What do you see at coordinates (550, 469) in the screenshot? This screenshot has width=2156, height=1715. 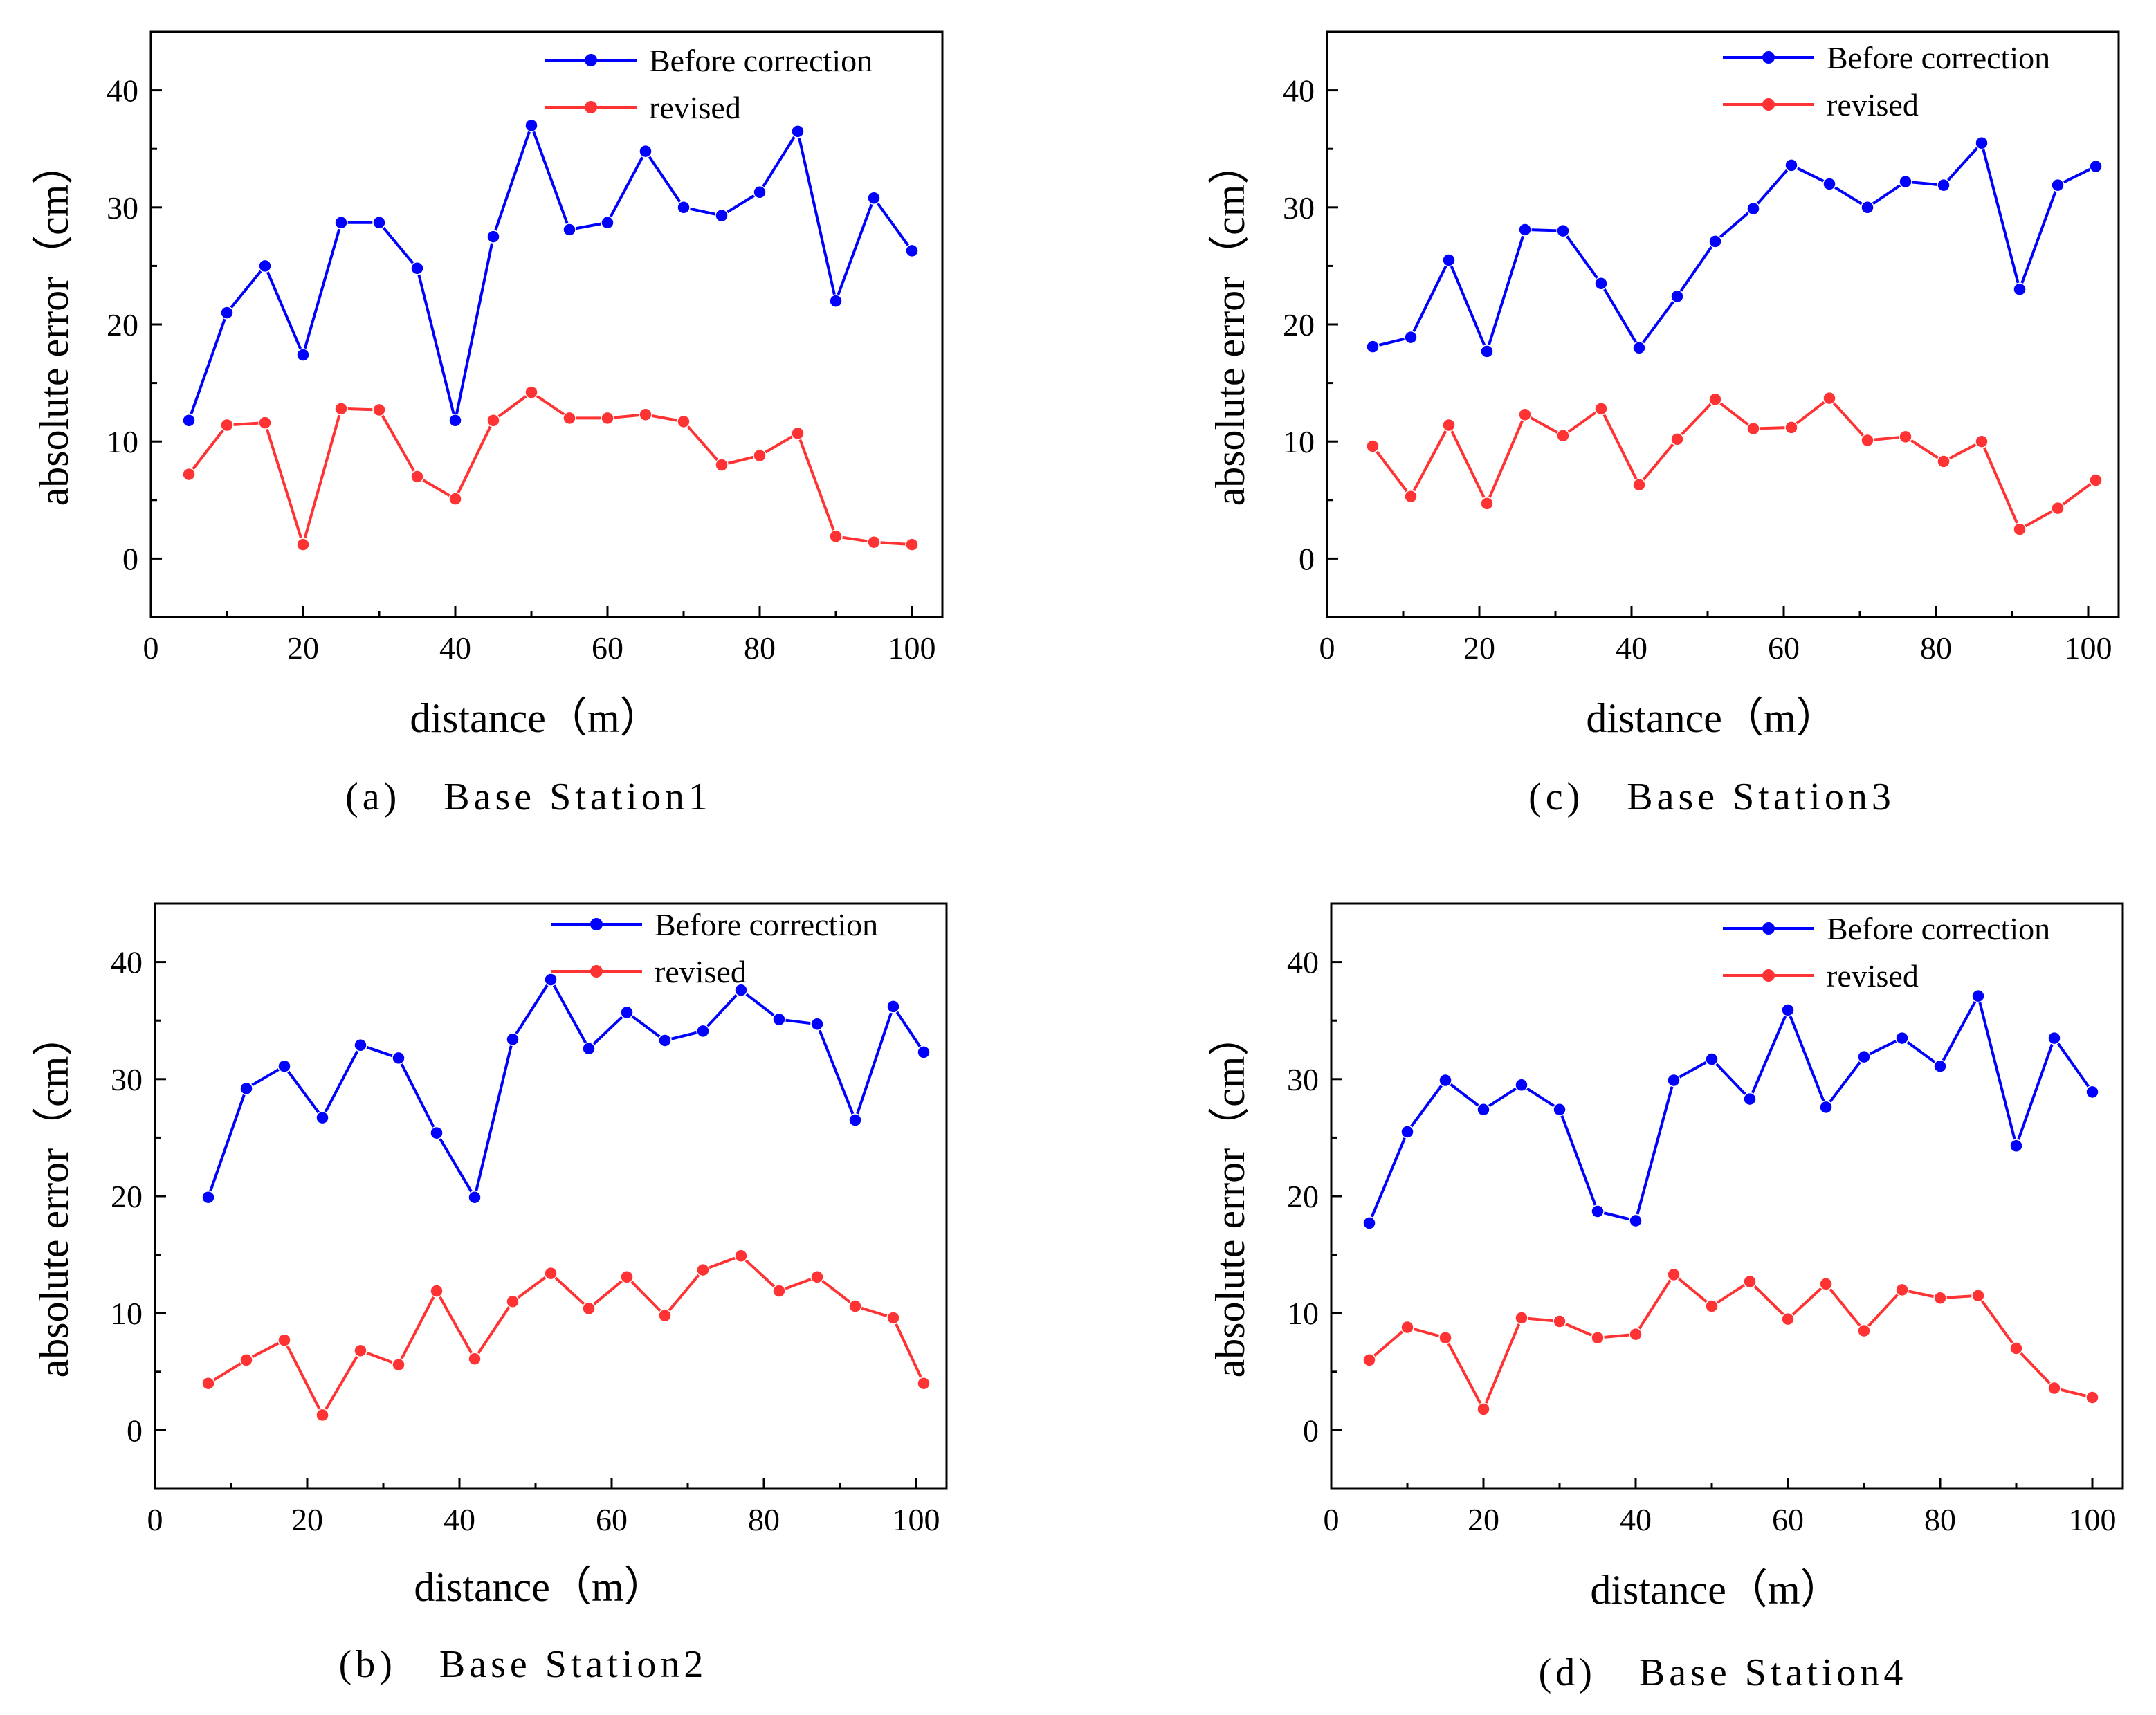 I see `series-line-revised` at bounding box center [550, 469].